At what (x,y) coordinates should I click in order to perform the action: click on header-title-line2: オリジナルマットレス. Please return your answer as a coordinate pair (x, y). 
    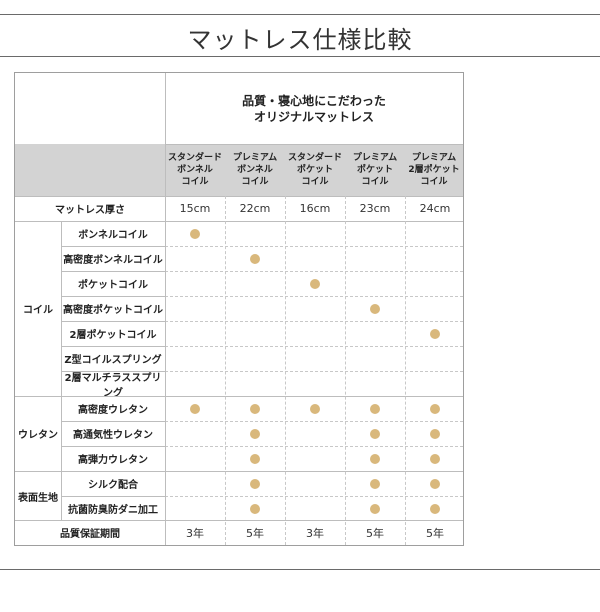
    Looking at the image, I should click on (313, 116).